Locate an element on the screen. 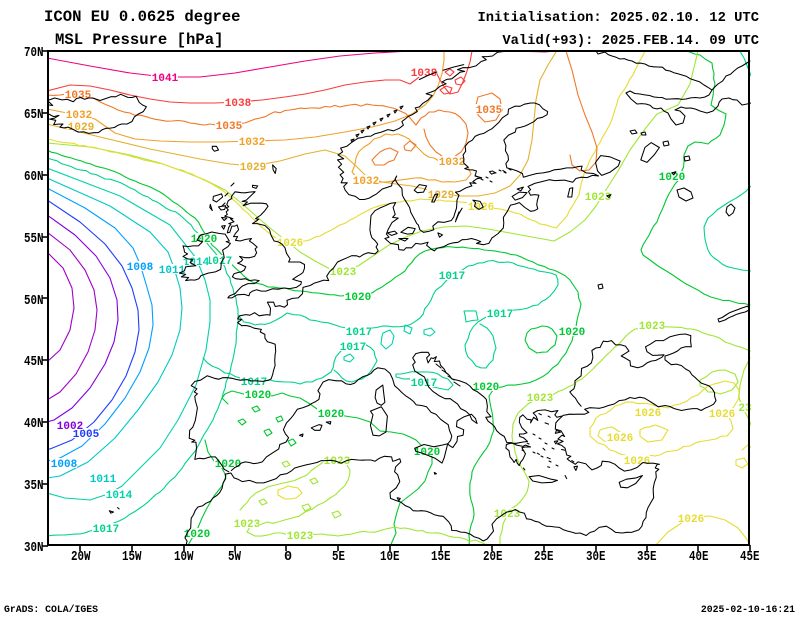 The height and width of the screenshot is (623, 800). svg-text: 30N is located at coordinates (34, 548).